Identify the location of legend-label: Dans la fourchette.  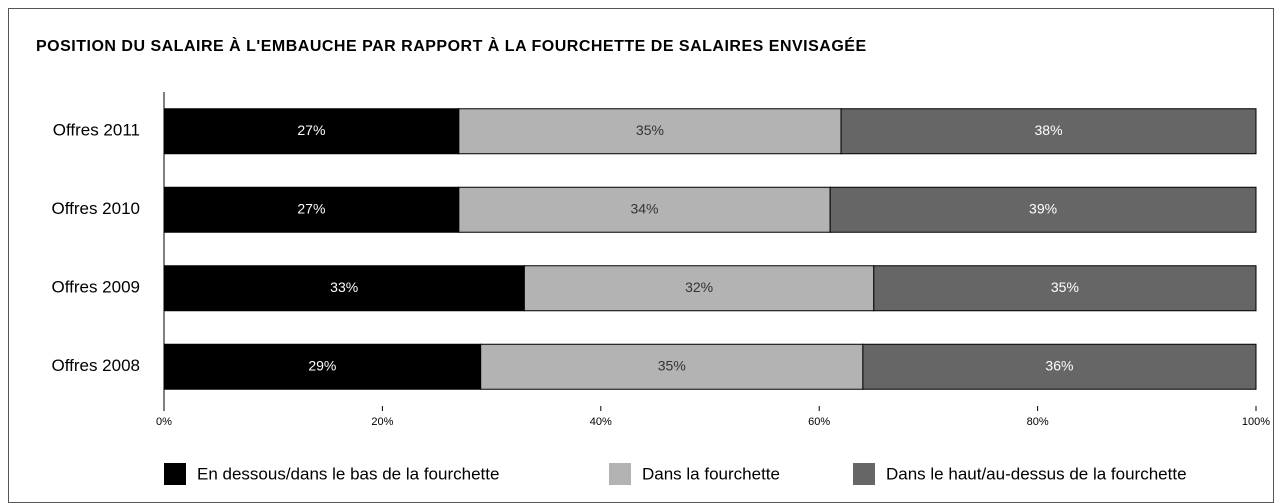
(711, 473).